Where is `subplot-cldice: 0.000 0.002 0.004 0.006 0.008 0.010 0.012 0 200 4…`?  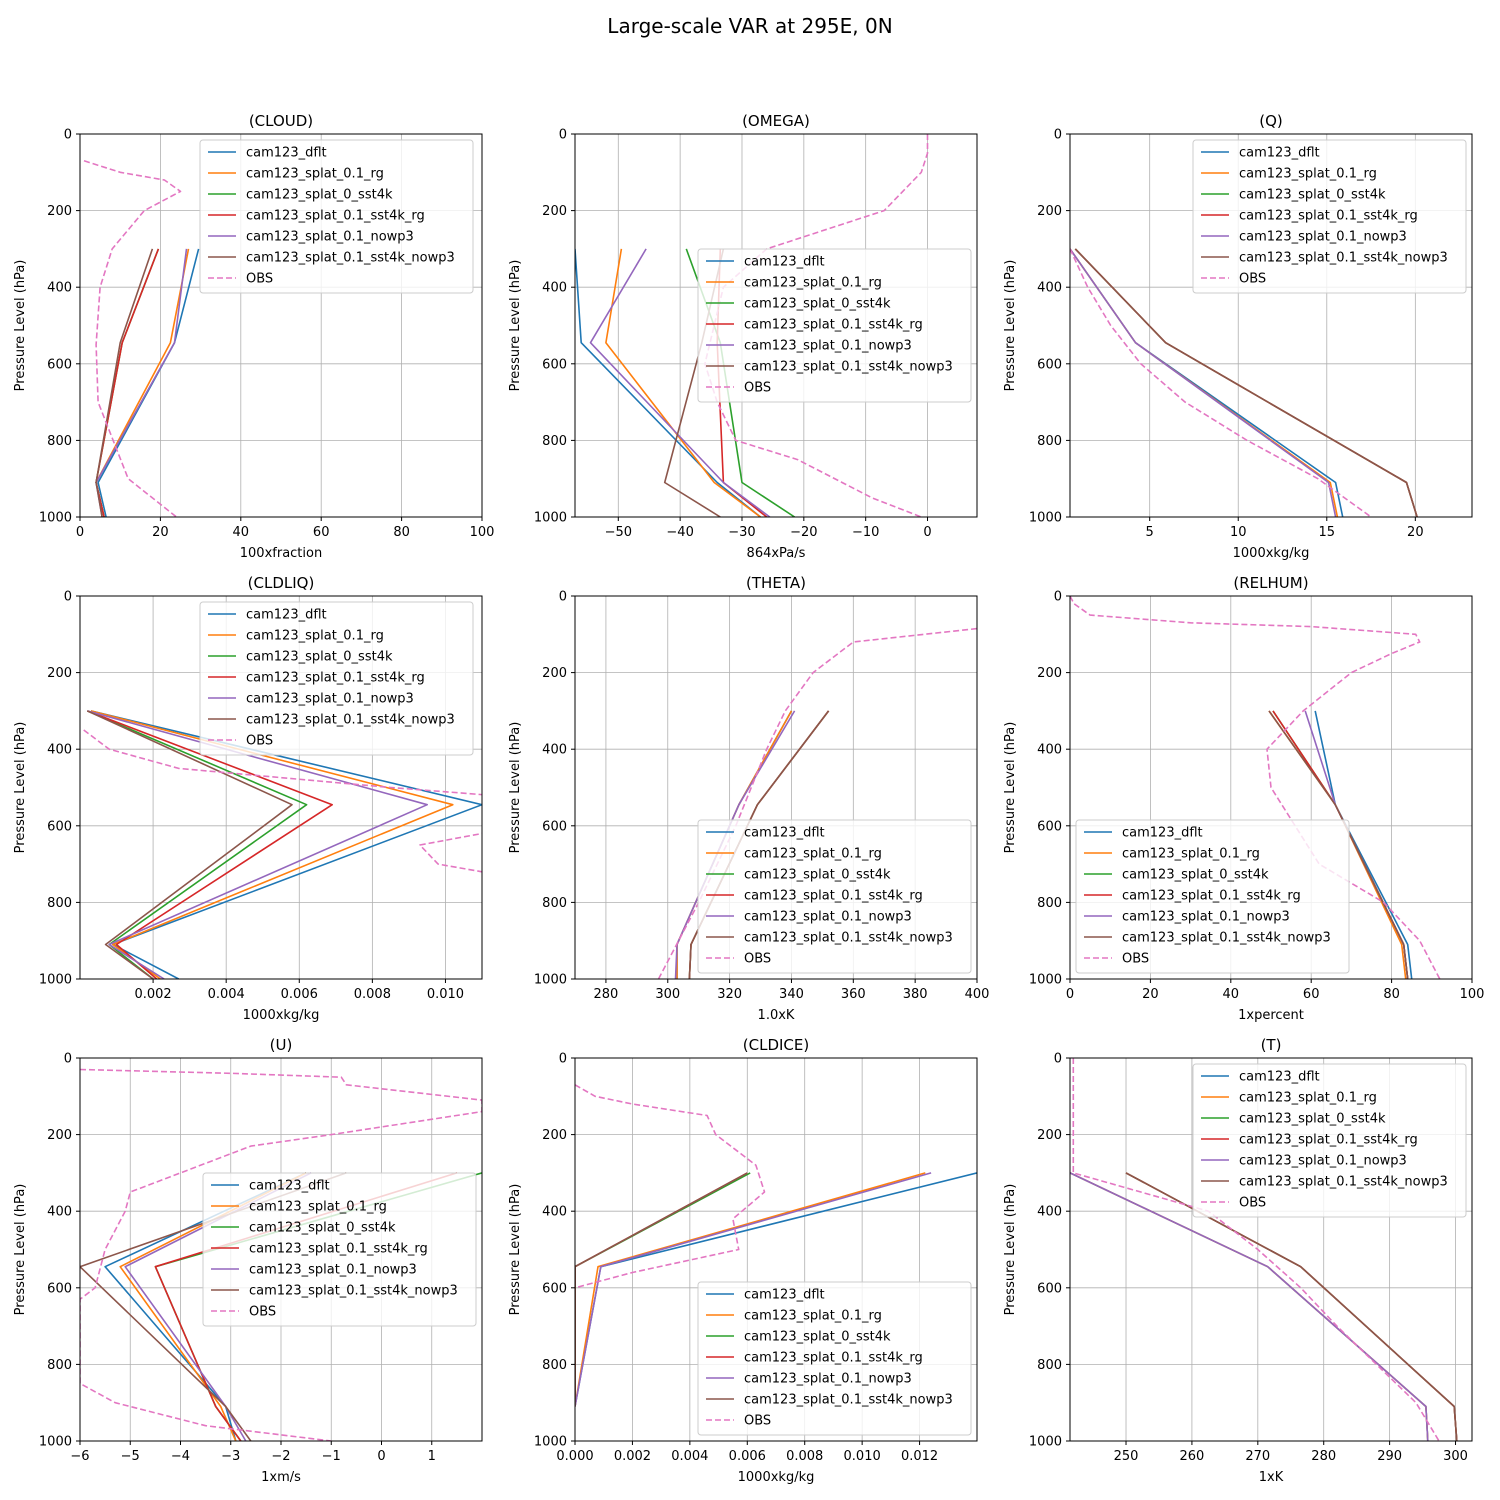
subplot-cldice: 0.000 0.002 0.004 0.006 0.008 0.010 0.012 0 200 4… is located at coordinates (743, 1260).